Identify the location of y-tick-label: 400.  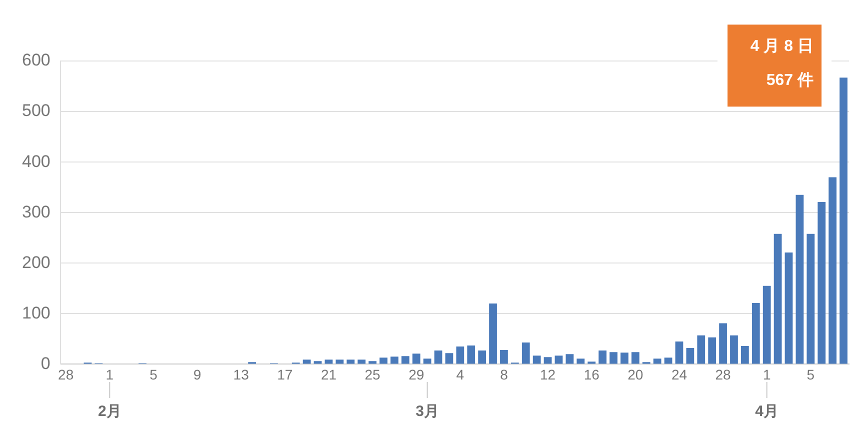
(36, 161).